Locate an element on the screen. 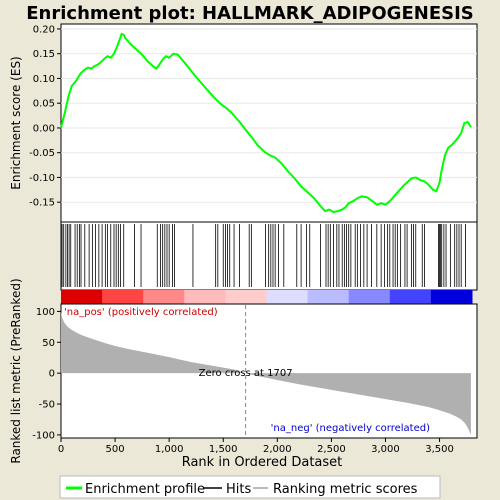 This screenshot has width=500, height=500. es-y-tick-label: 0.05 is located at coordinates (44, 104).